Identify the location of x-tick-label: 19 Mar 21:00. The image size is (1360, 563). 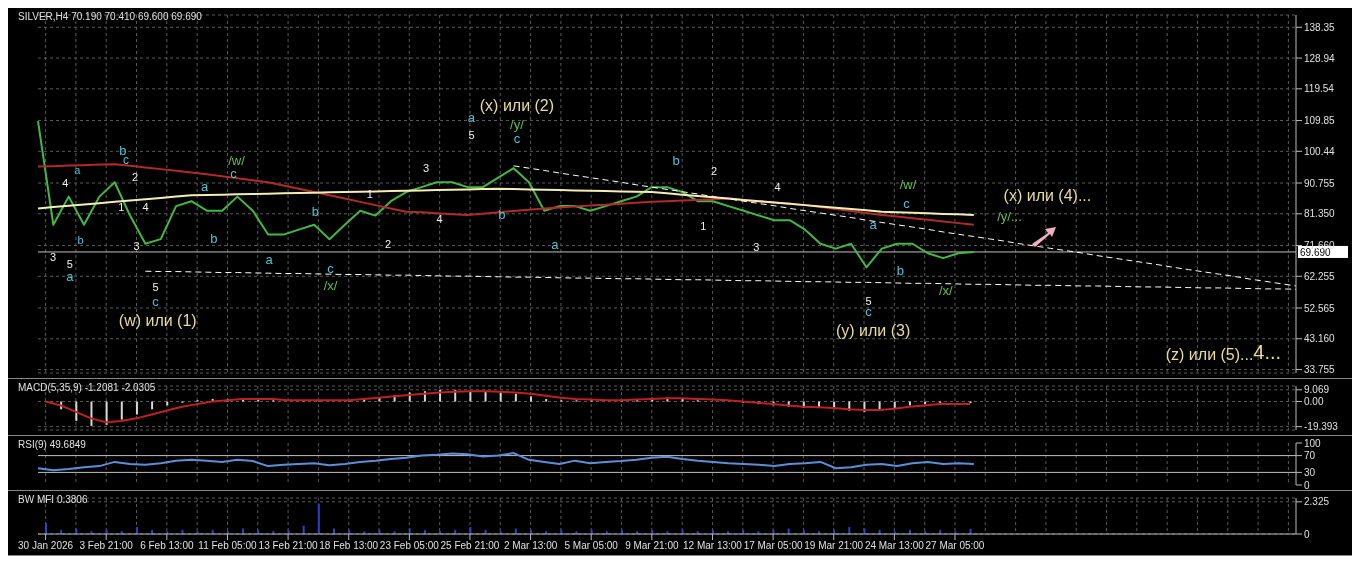
(834, 546).